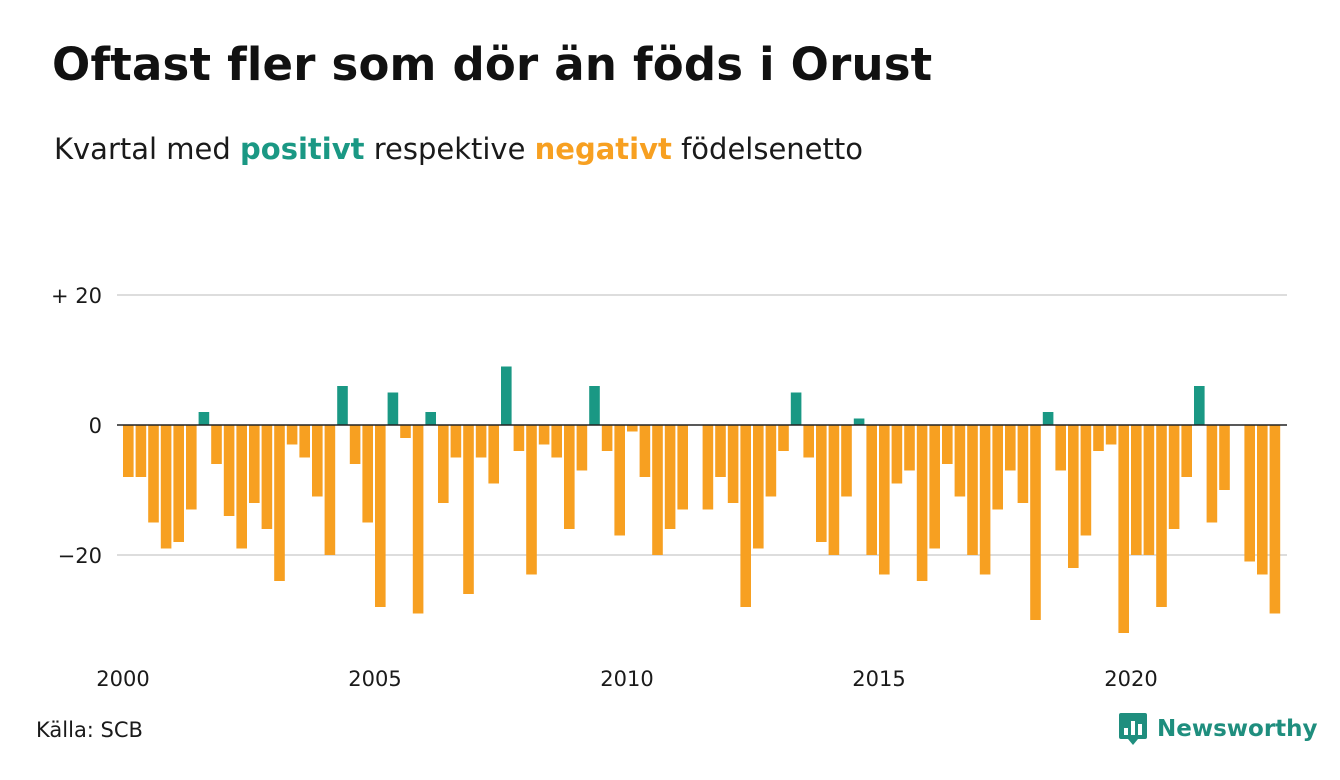 This screenshot has width=1340, height=780. I want to click on y-tick-label: −20, so click(80, 556).